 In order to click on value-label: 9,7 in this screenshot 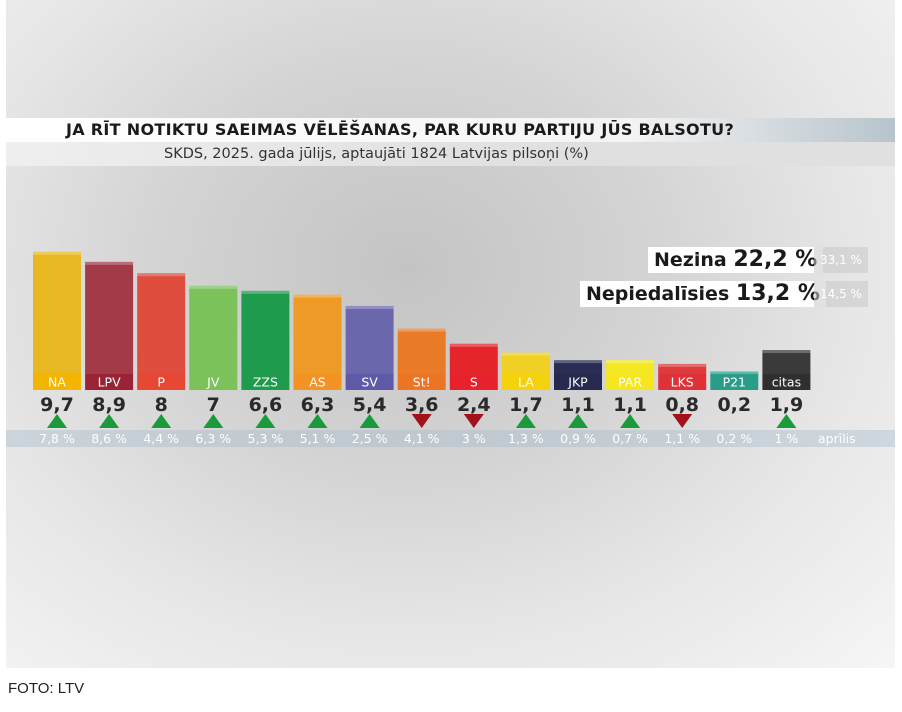, I will do `click(57, 405)`.